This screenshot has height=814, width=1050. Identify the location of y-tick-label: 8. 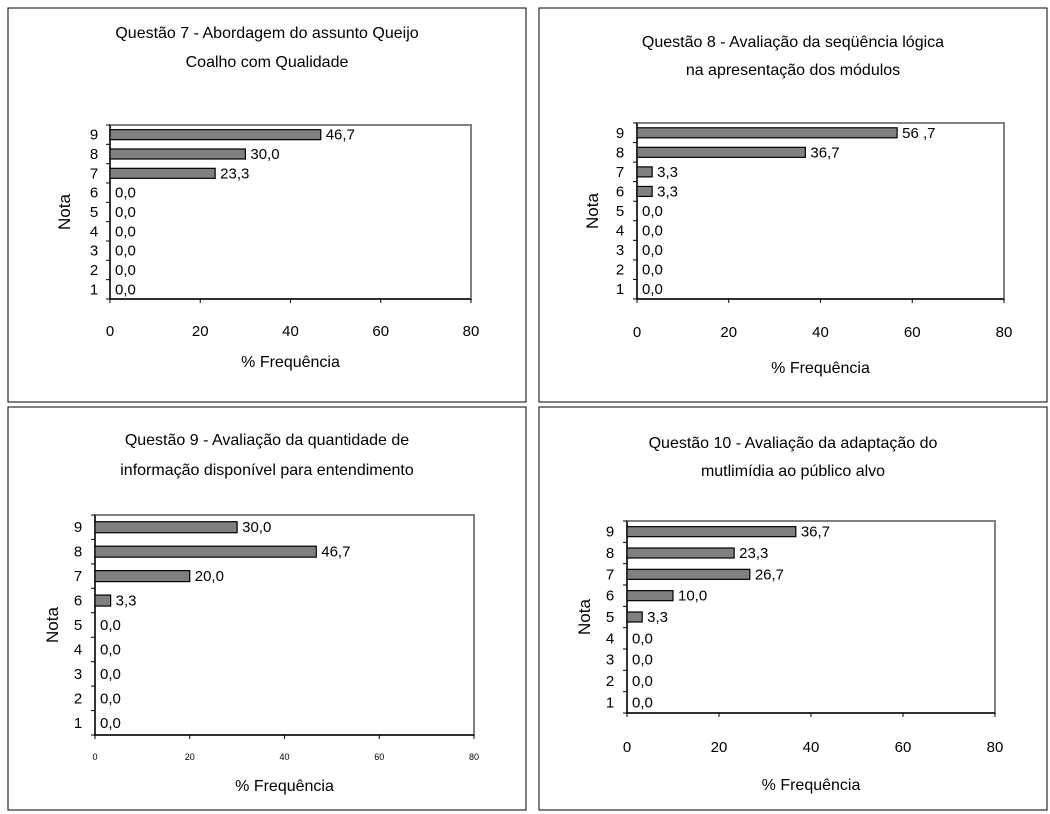
(94, 154).